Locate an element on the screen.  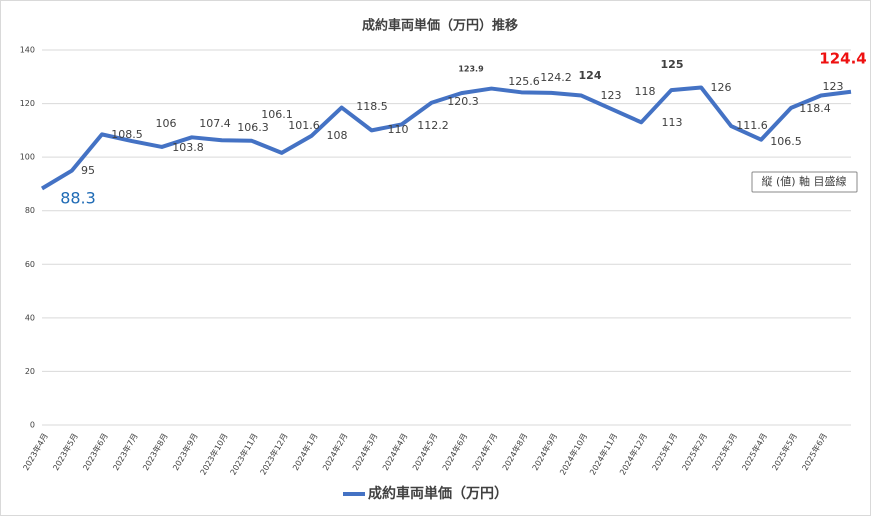
data-label: 110 is located at coordinates (398, 129).